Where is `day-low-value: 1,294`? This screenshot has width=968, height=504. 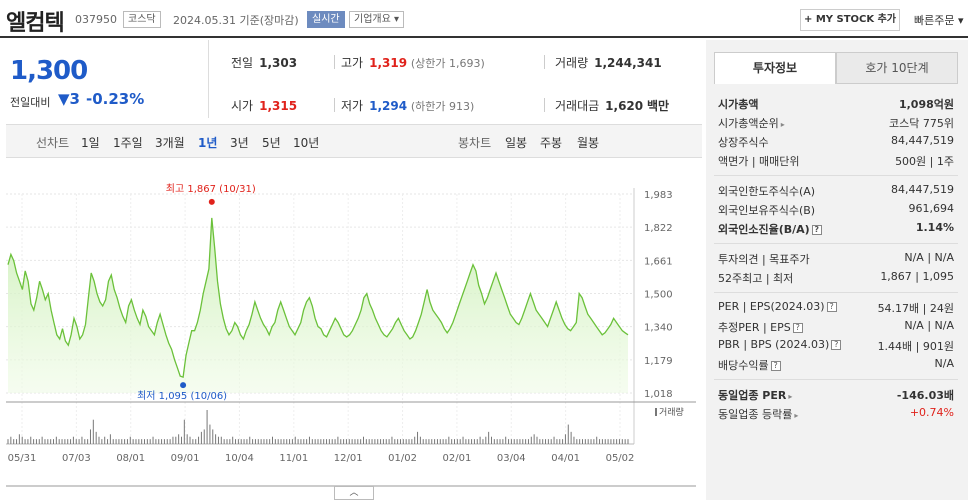 day-low-value: 1,294 is located at coordinates (388, 106).